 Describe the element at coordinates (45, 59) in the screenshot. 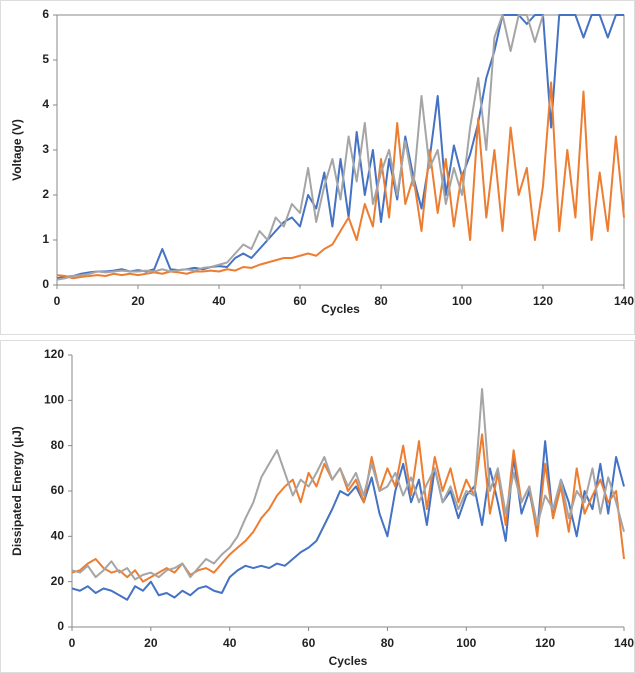

I see `y-tick-label: 5` at that location.